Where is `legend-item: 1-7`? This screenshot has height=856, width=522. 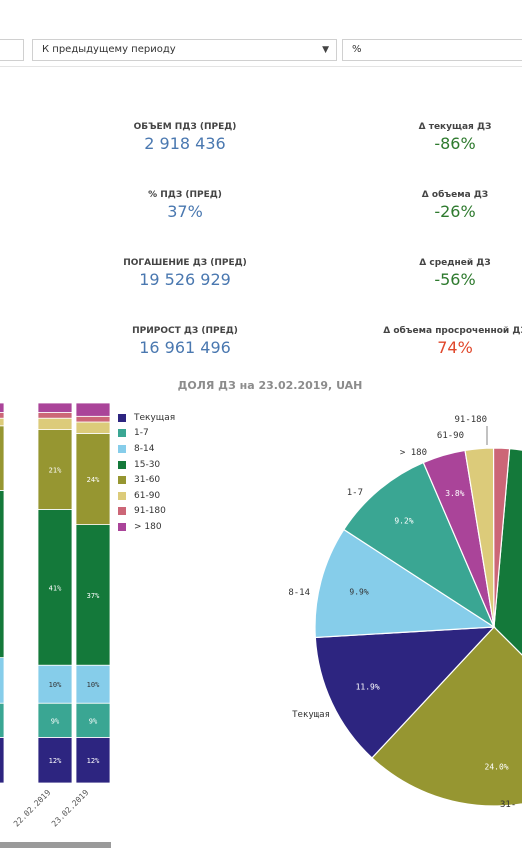 legend-item: 1-7 is located at coordinates (146, 434).